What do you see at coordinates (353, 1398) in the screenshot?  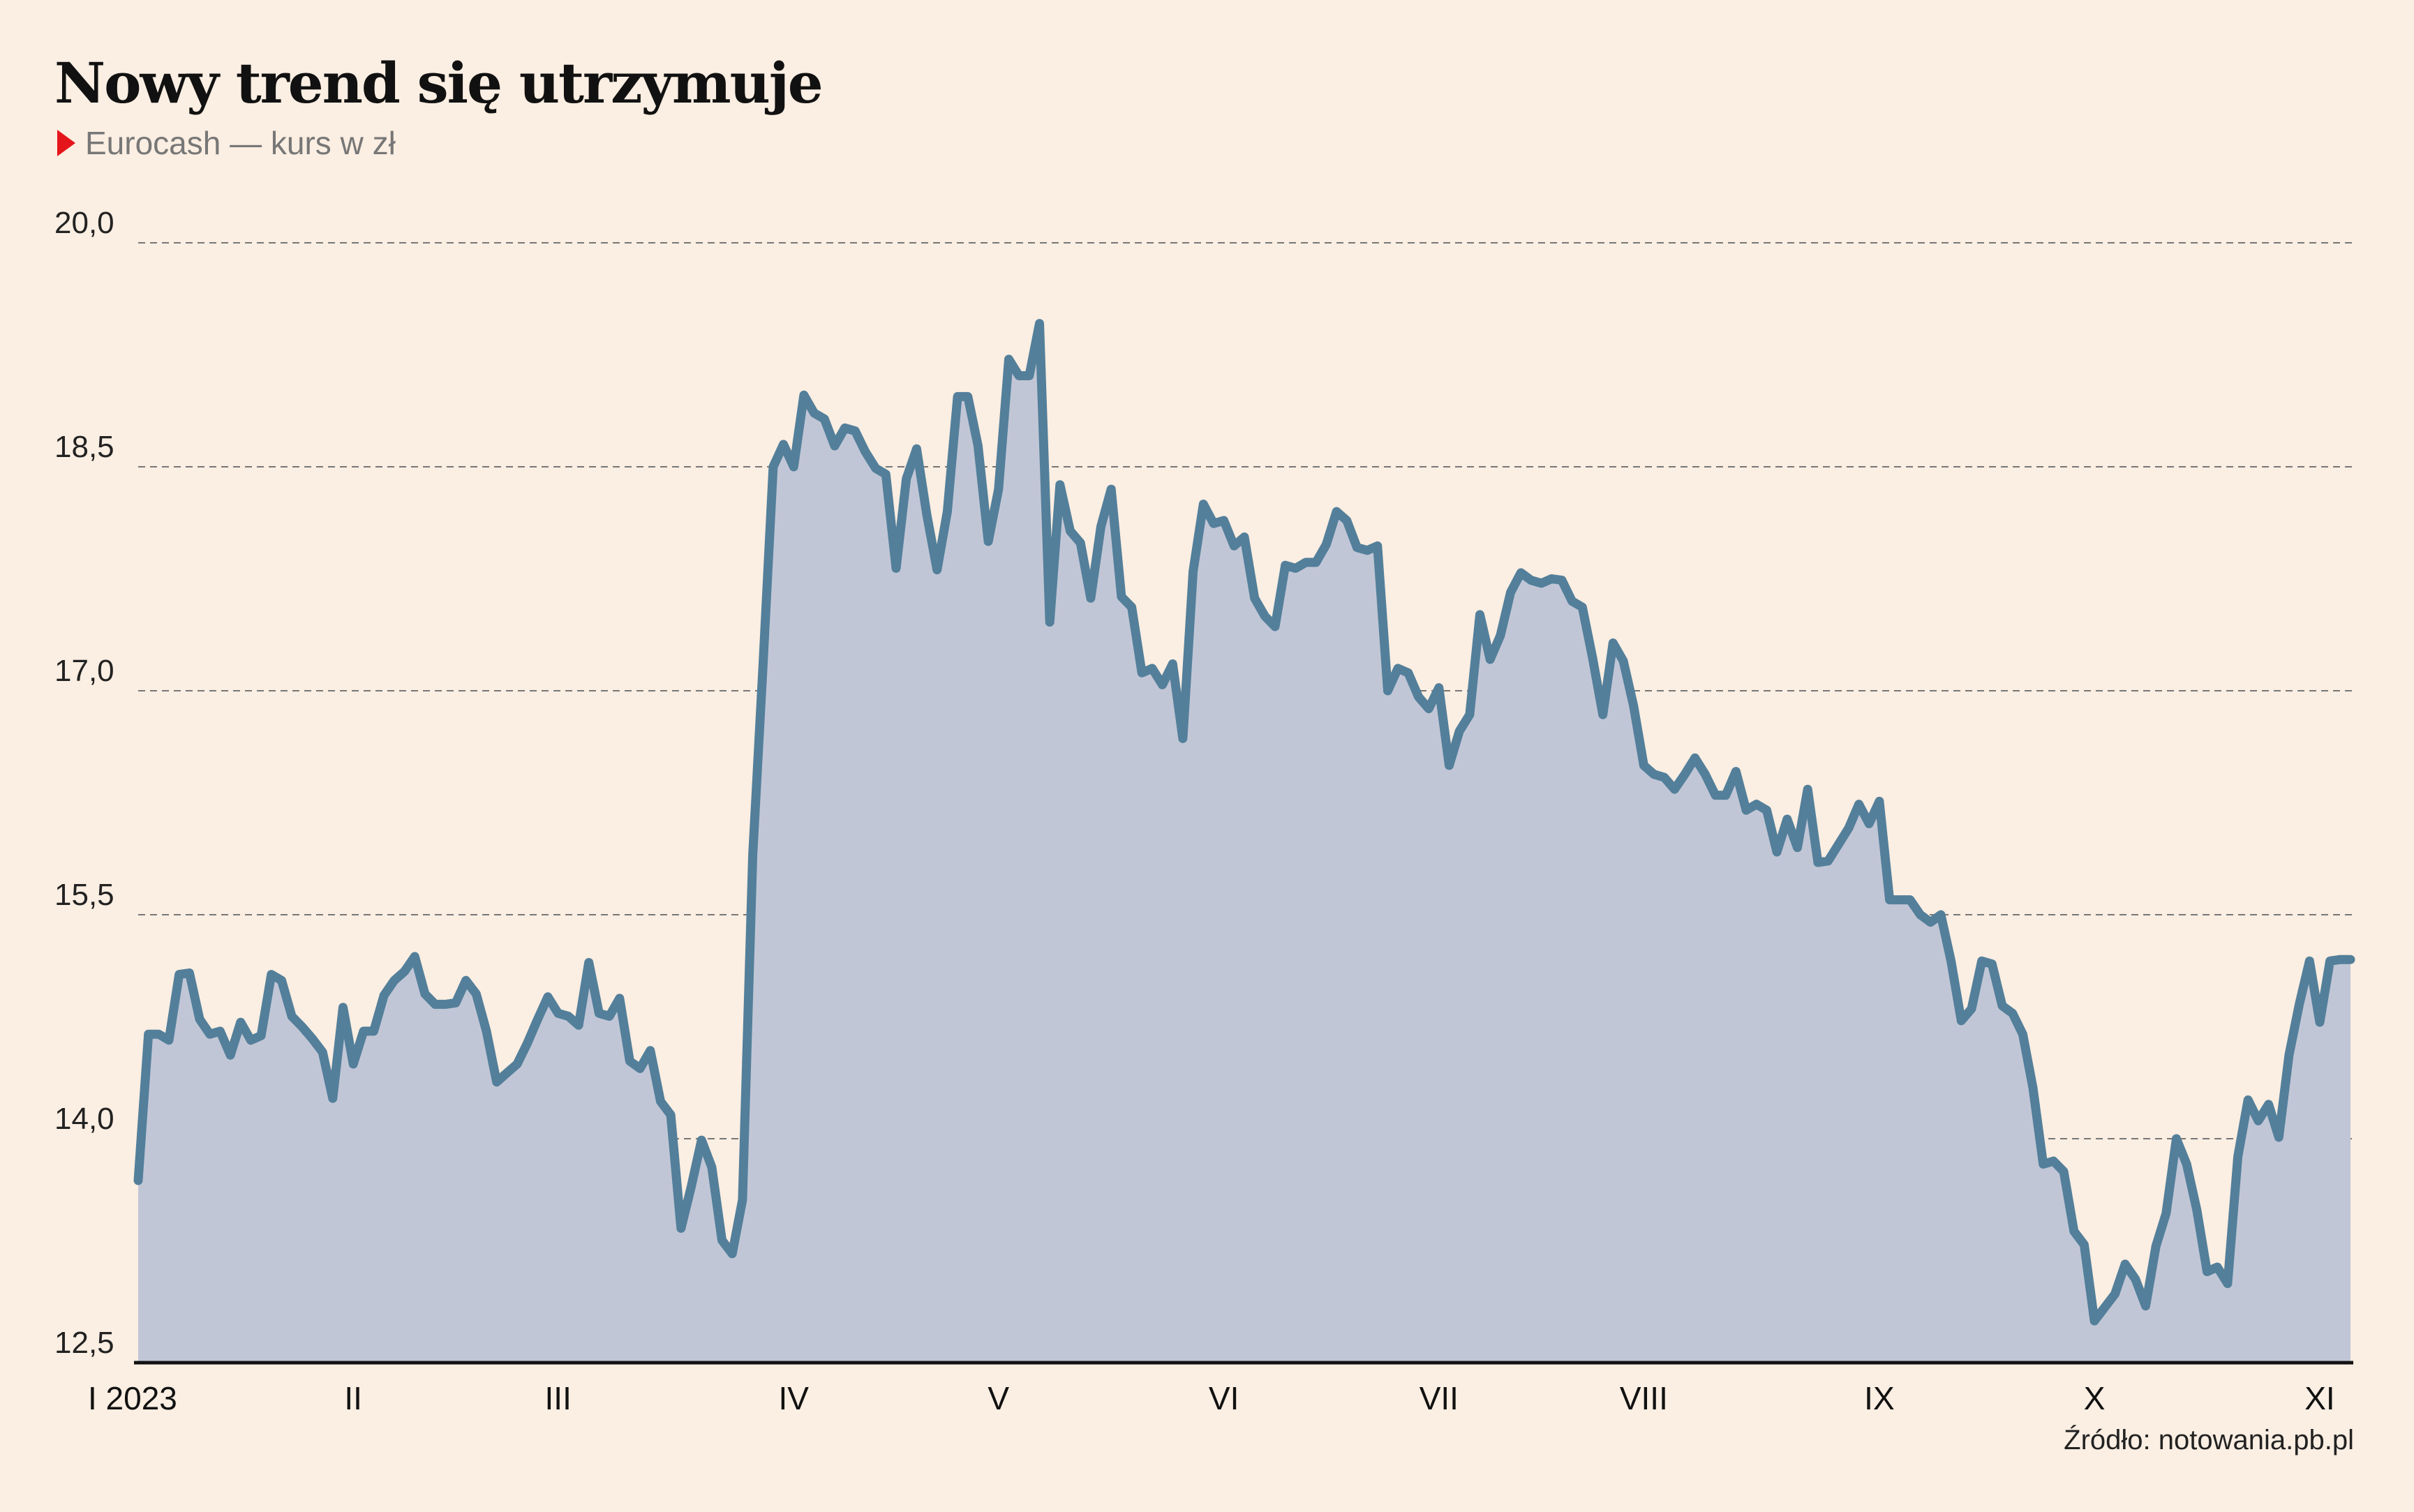 I see `x-tick-label: II` at bounding box center [353, 1398].